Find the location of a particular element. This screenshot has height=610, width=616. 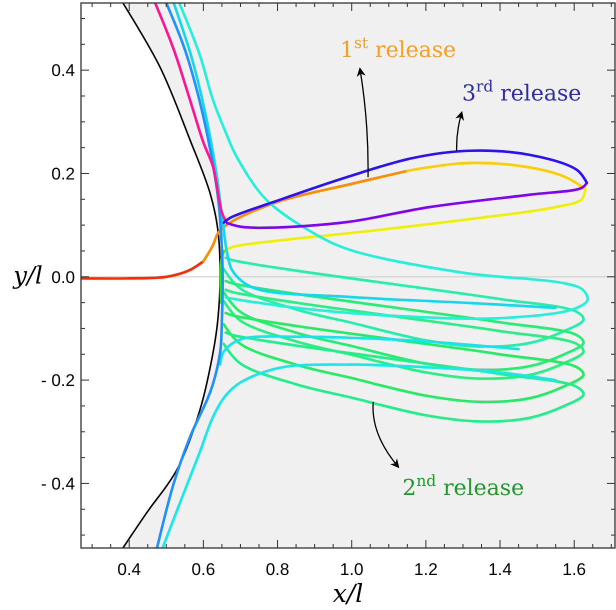

y-tick-label: - 0.4 is located at coordinates (57, 484).